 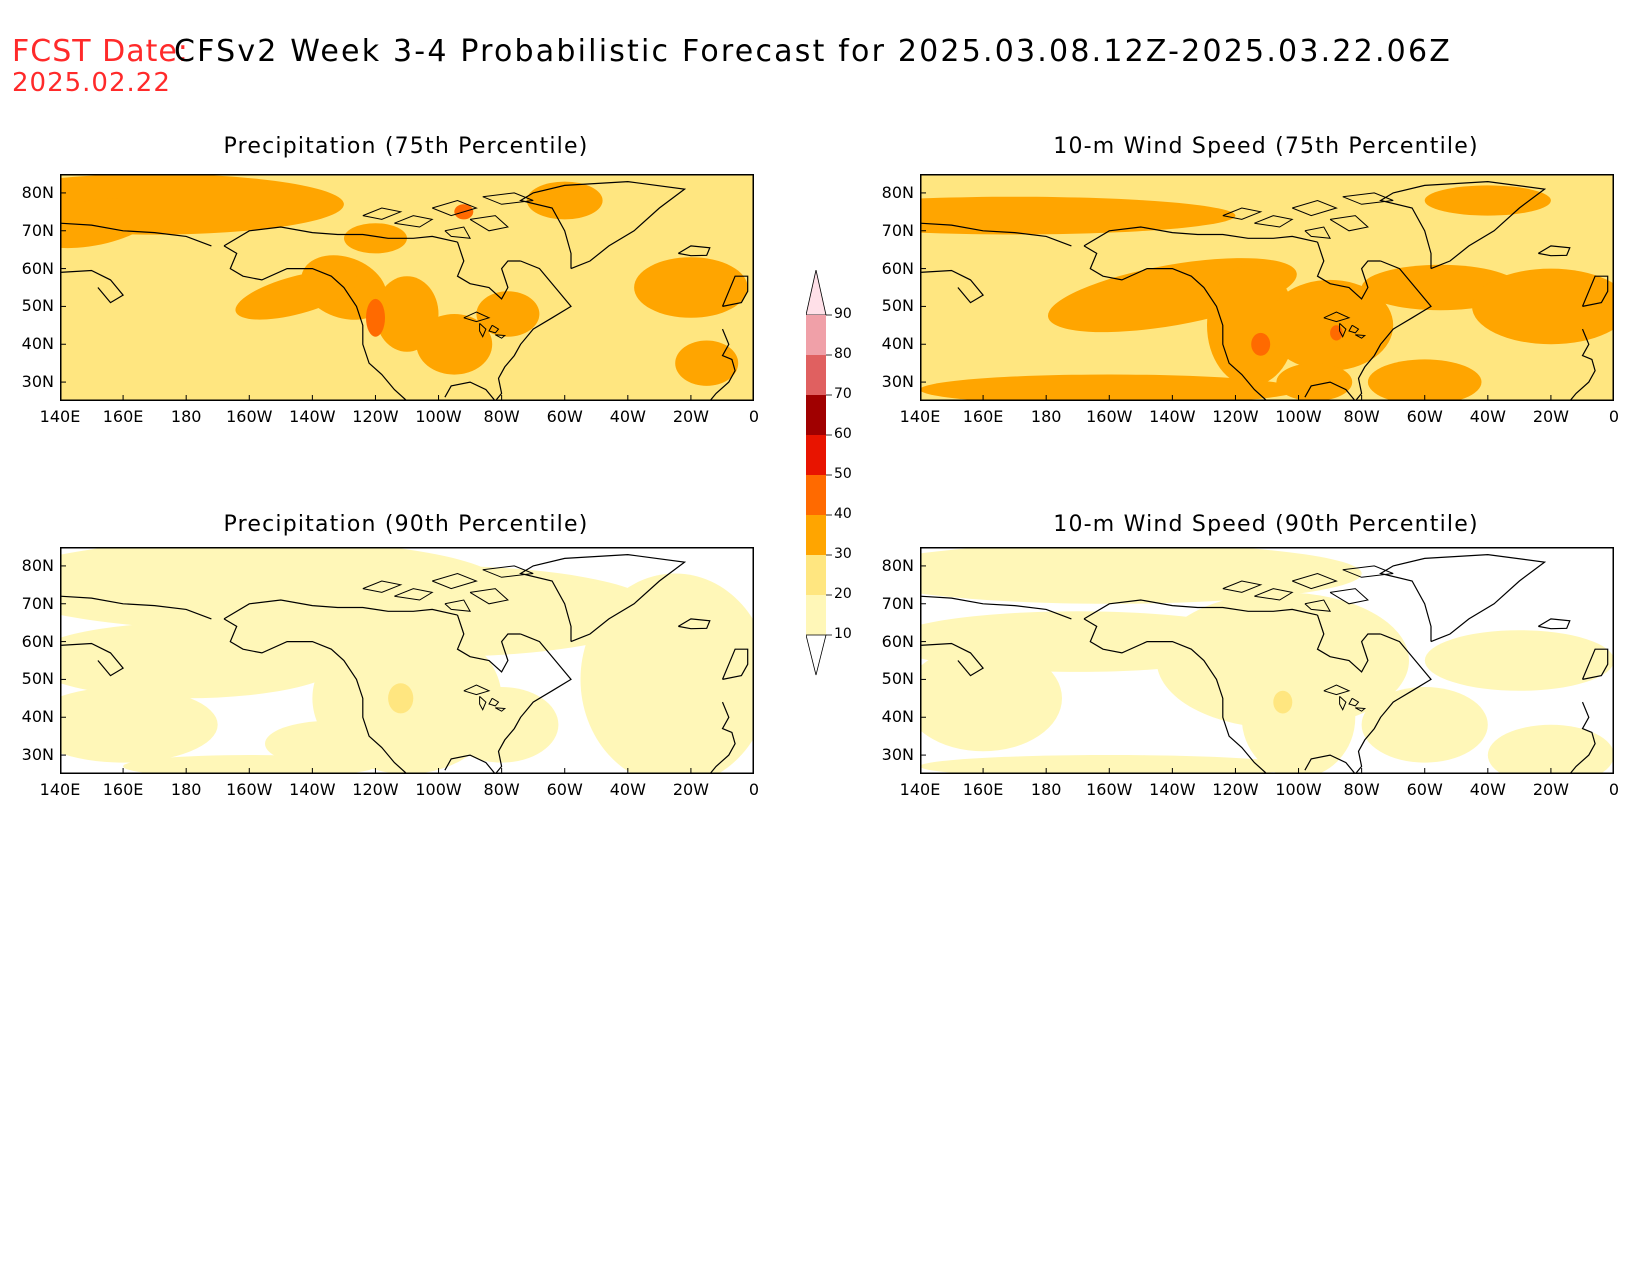 What do you see at coordinates (37, 230) in the screenshot?
I see `lat-label: 70N` at bounding box center [37, 230].